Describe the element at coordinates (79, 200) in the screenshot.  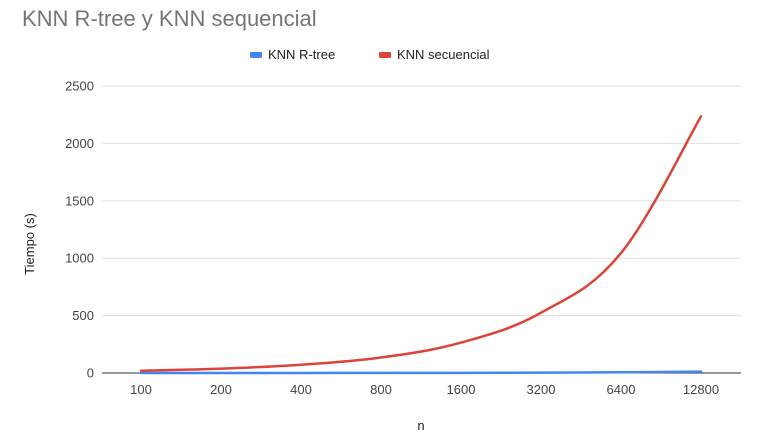
I see `y-tick-label: 1500` at that location.